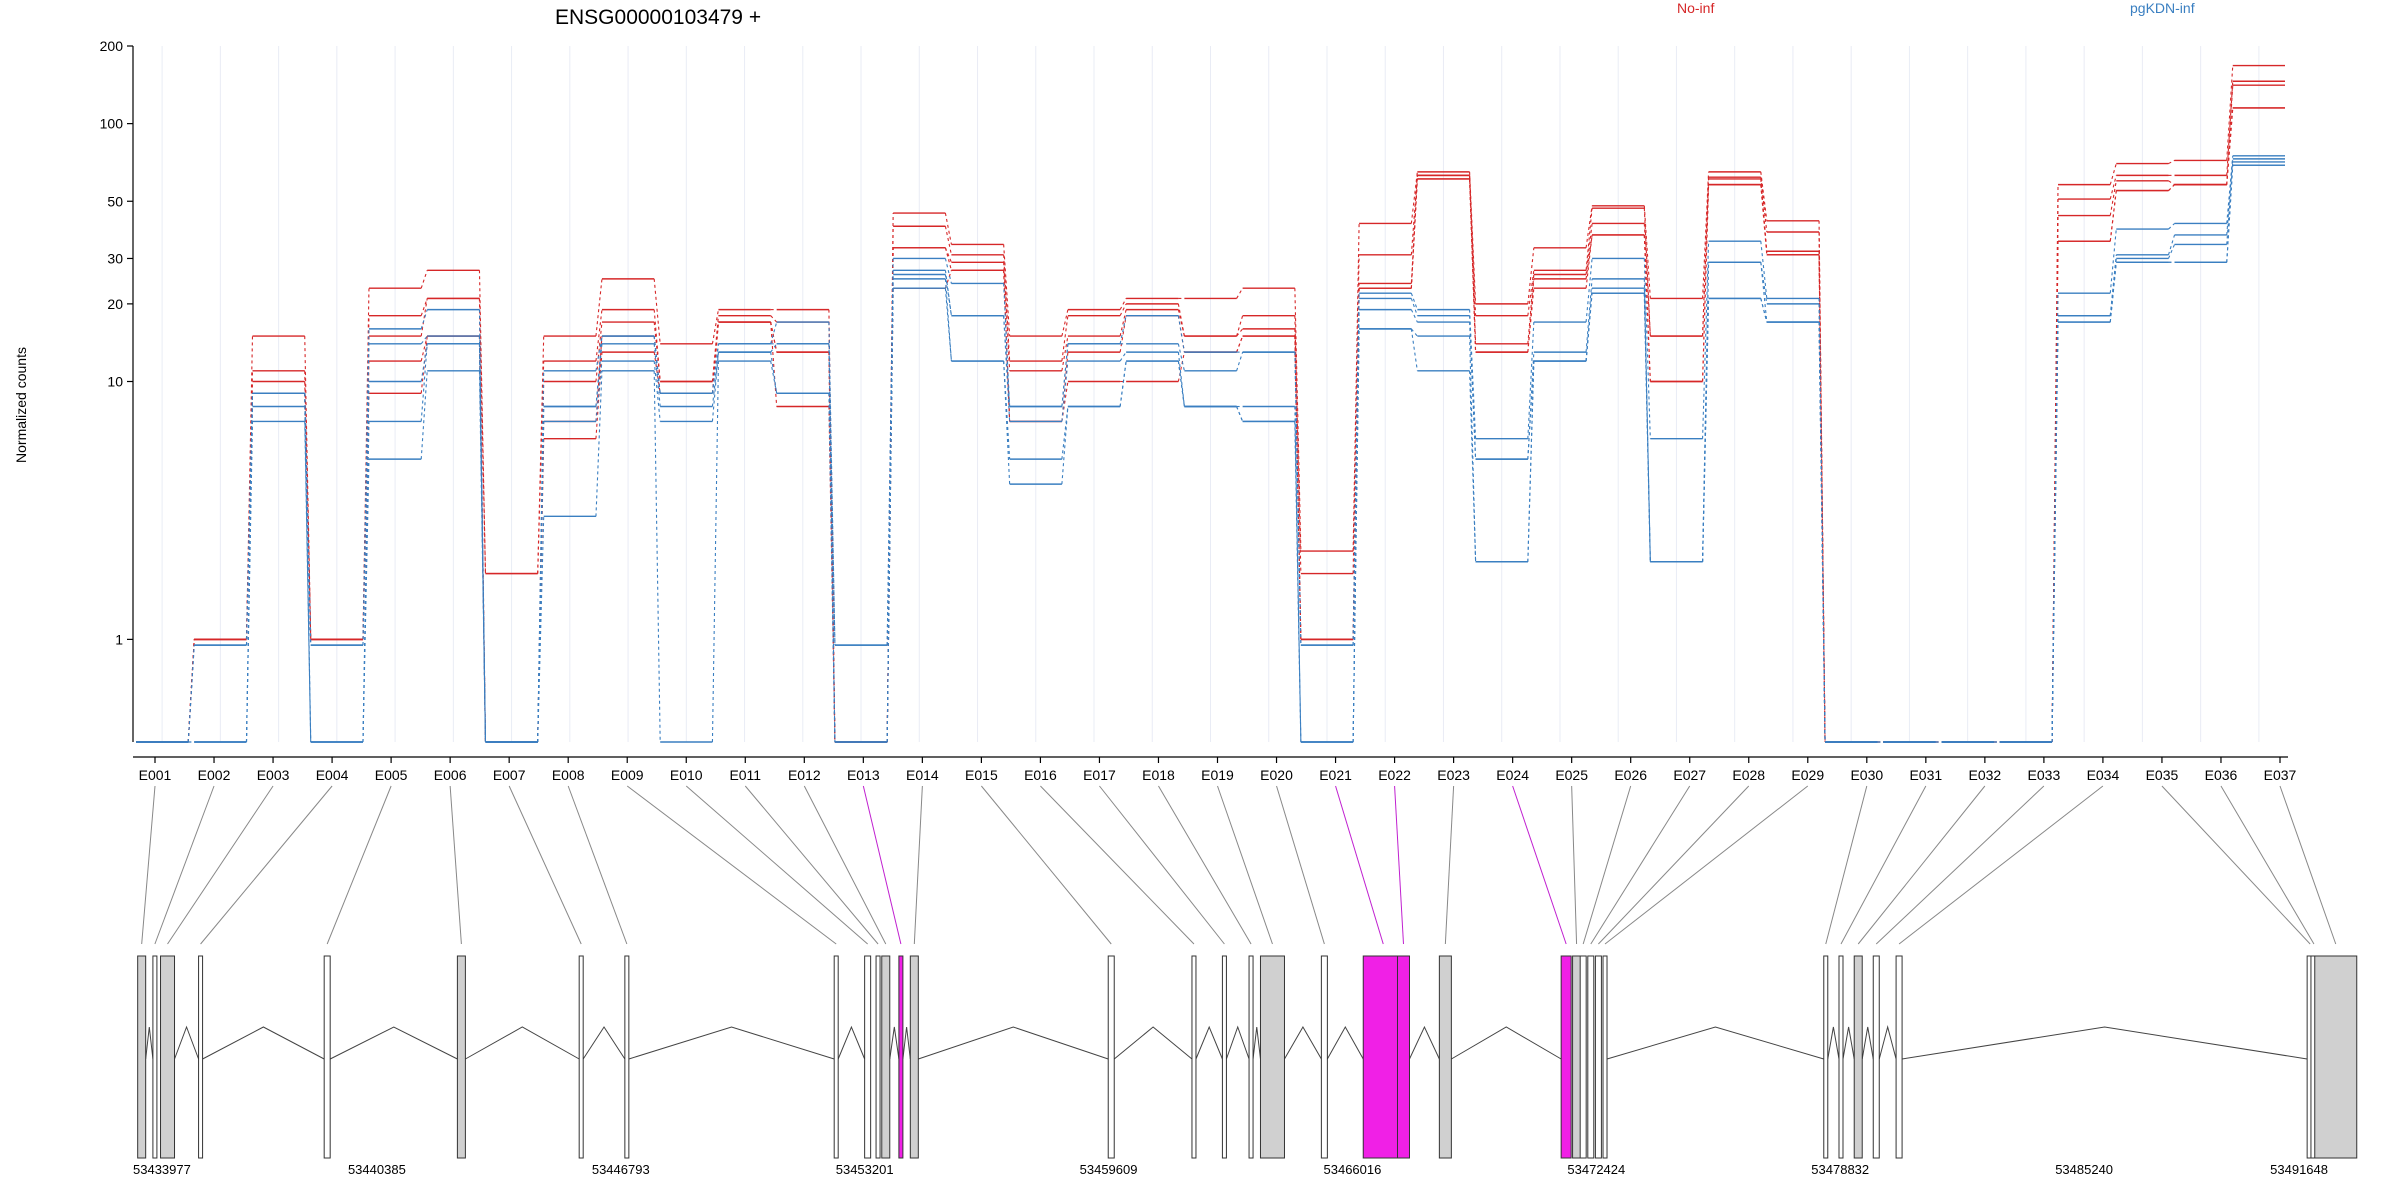 Image resolution: width=2400 pixels, height=1200 pixels. Describe the element at coordinates (1866, 775) in the screenshot. I see `exon-label-e030: E030` at that location.